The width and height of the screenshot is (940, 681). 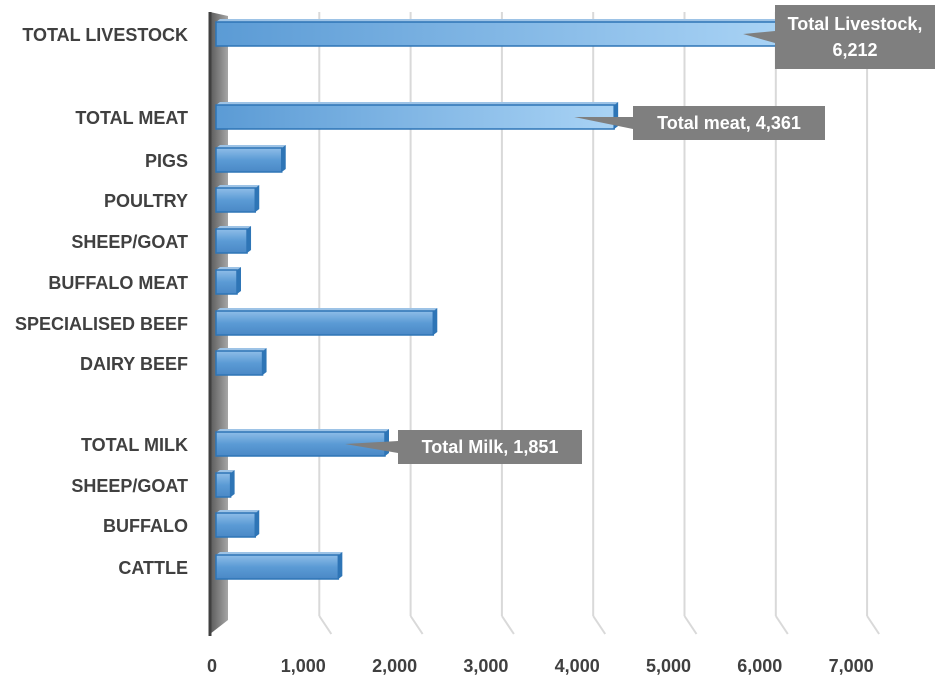 What do you see at coordinates (759, 666) in the screenshot?
I see `x-tick-label: 6,000` at bounding box center [759, 666].